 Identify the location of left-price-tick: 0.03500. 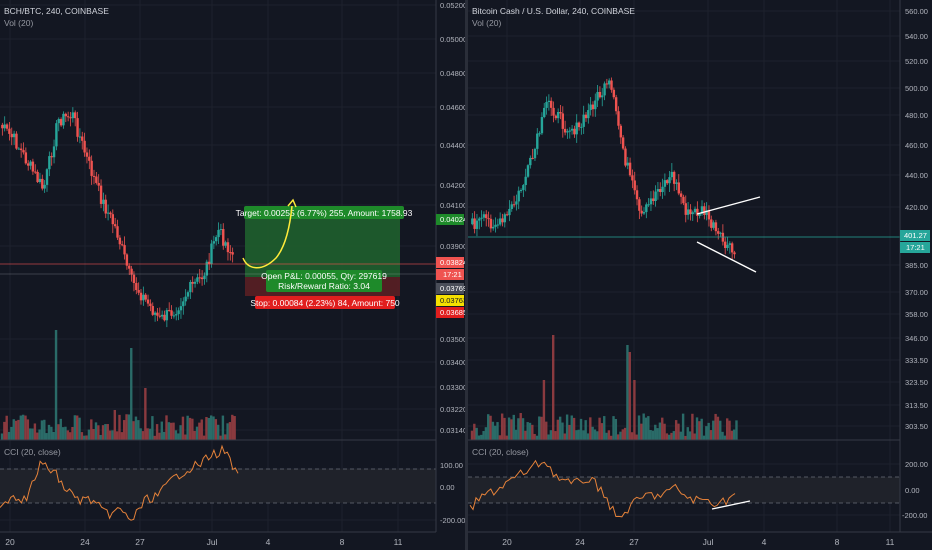
(453, 339).